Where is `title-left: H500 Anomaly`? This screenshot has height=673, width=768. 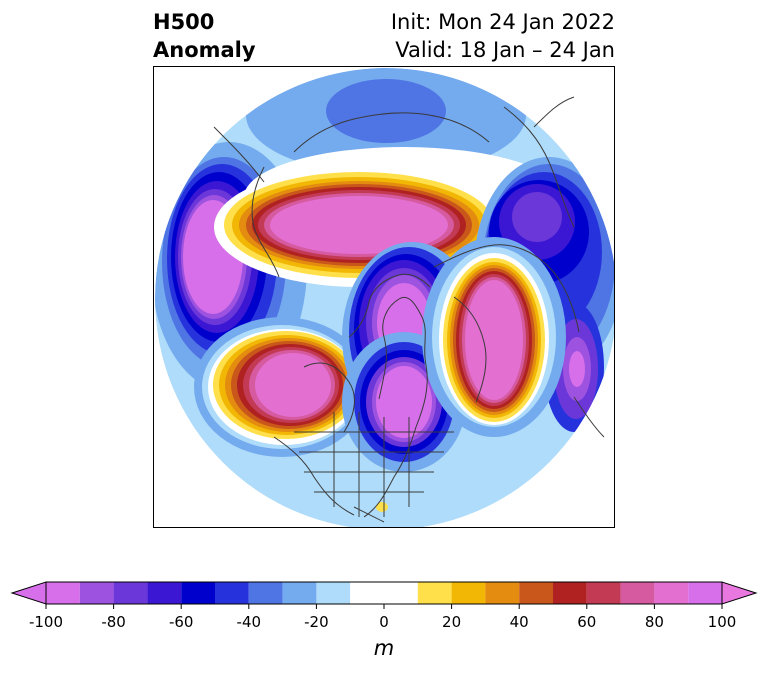 title-left: H500 Anomaly is located at coordinates (204, 36).